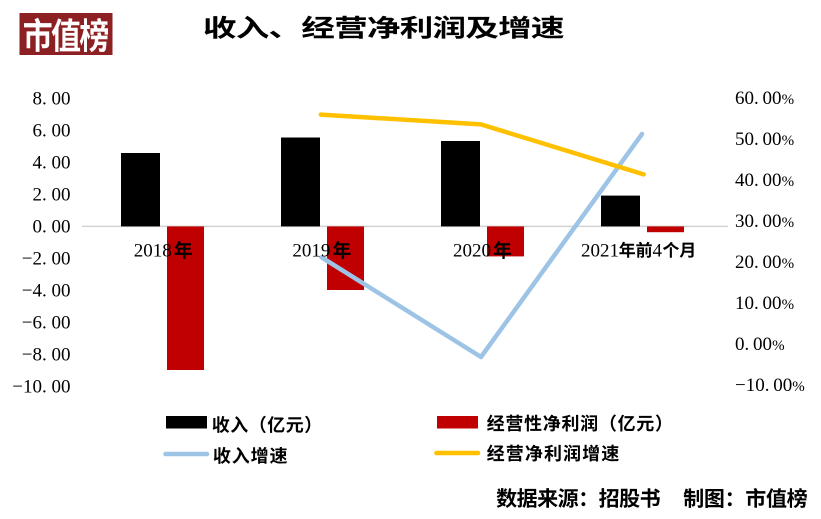  I want to click on svg-text: 4. 00, so click(52, 162).